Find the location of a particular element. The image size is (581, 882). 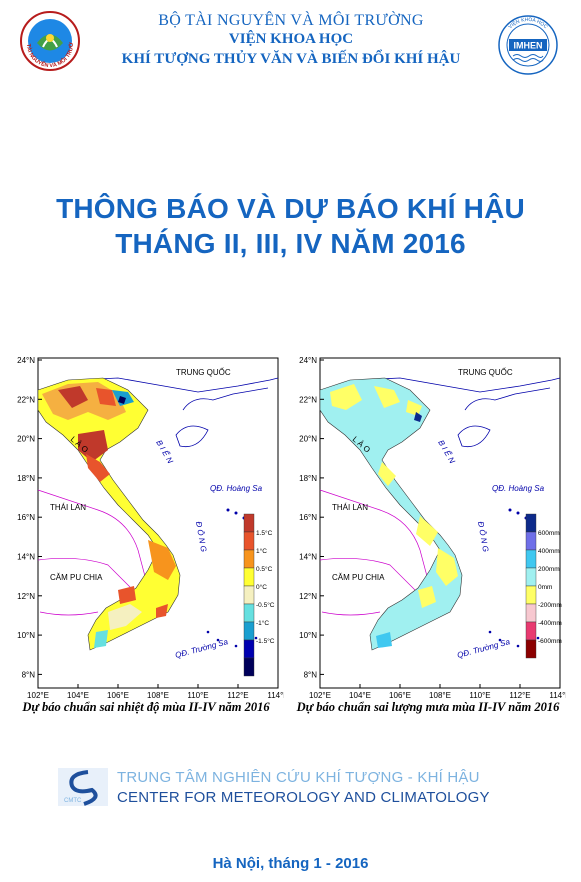

vietnam-temperature-field is located at coordinates (109, 514).